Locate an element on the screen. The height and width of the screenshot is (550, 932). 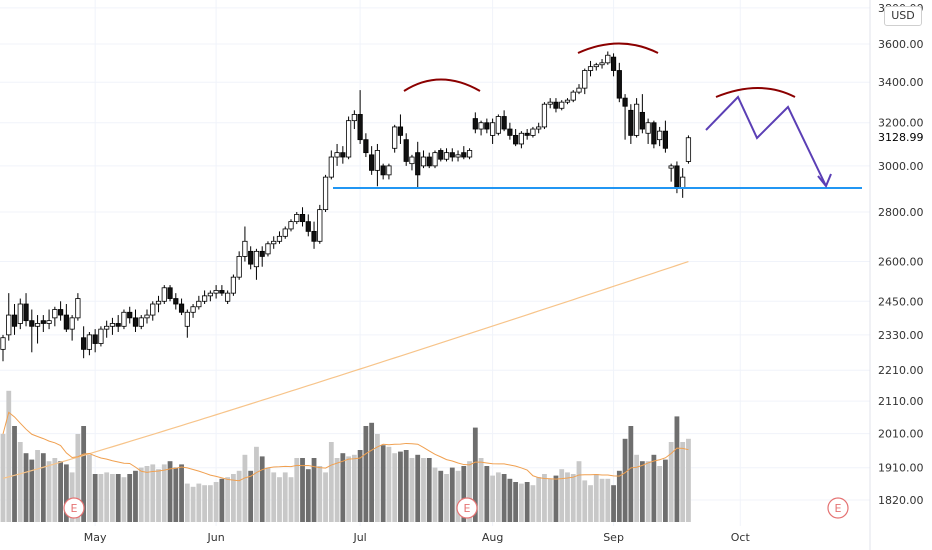
currency-button: USD is located at coordinates (903, 16).